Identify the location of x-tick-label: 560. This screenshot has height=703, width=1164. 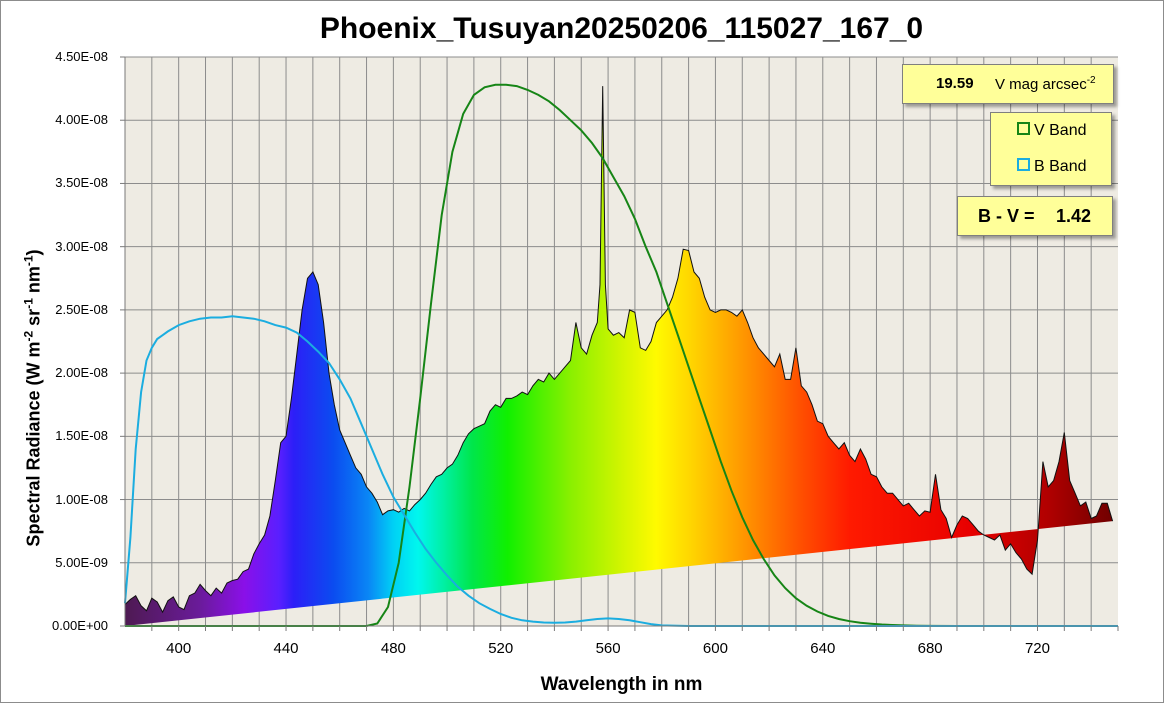
(608, 648).